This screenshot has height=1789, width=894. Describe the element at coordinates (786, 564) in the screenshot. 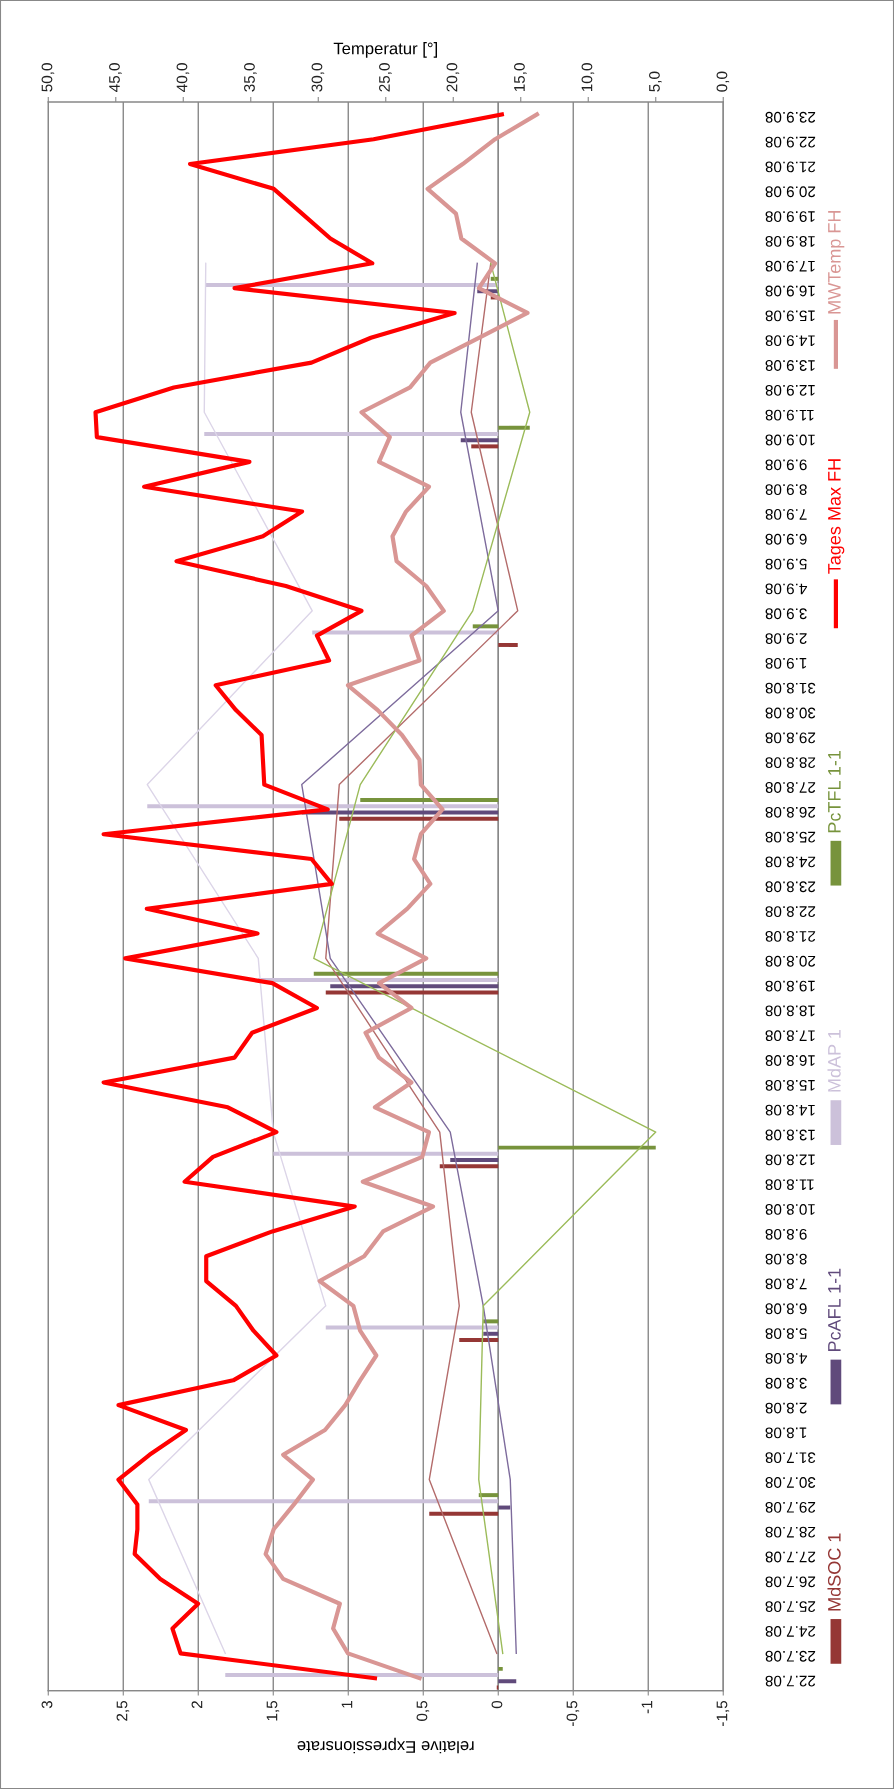

I see `y-tick-label: 5.9.08` at that location.